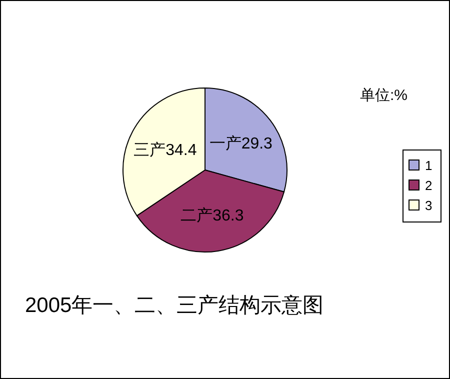 The height and width of the screenshot is (379, 450). I want to click on data-label: 一产29.3, so click(241, 143).